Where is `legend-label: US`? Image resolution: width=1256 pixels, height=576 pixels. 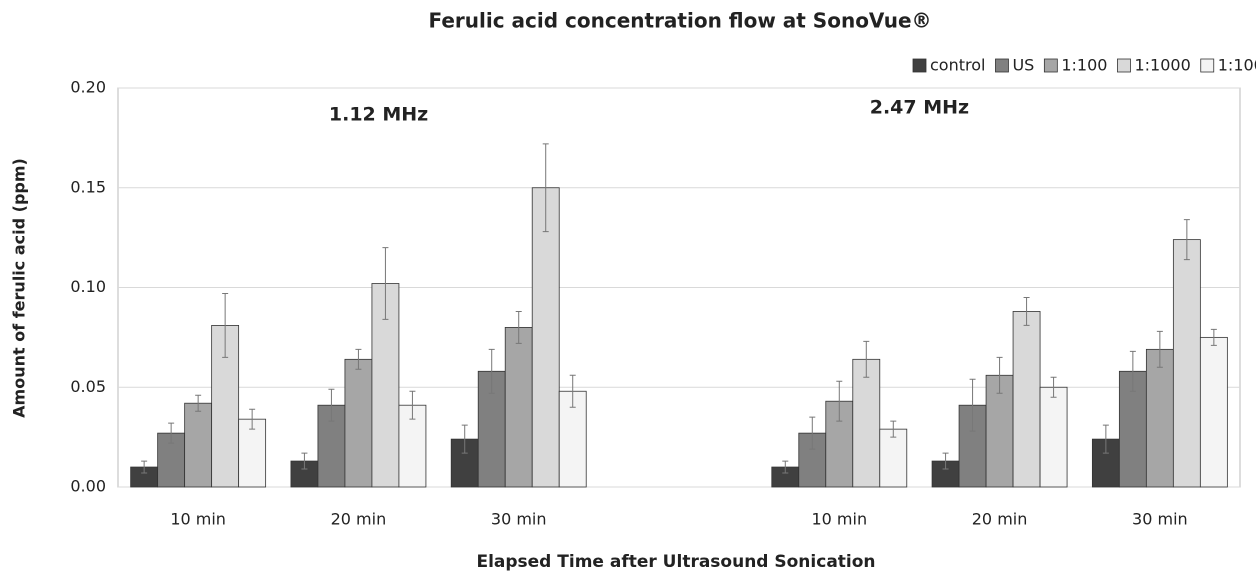 legend-label: US is located at coordinates (1023, 65).